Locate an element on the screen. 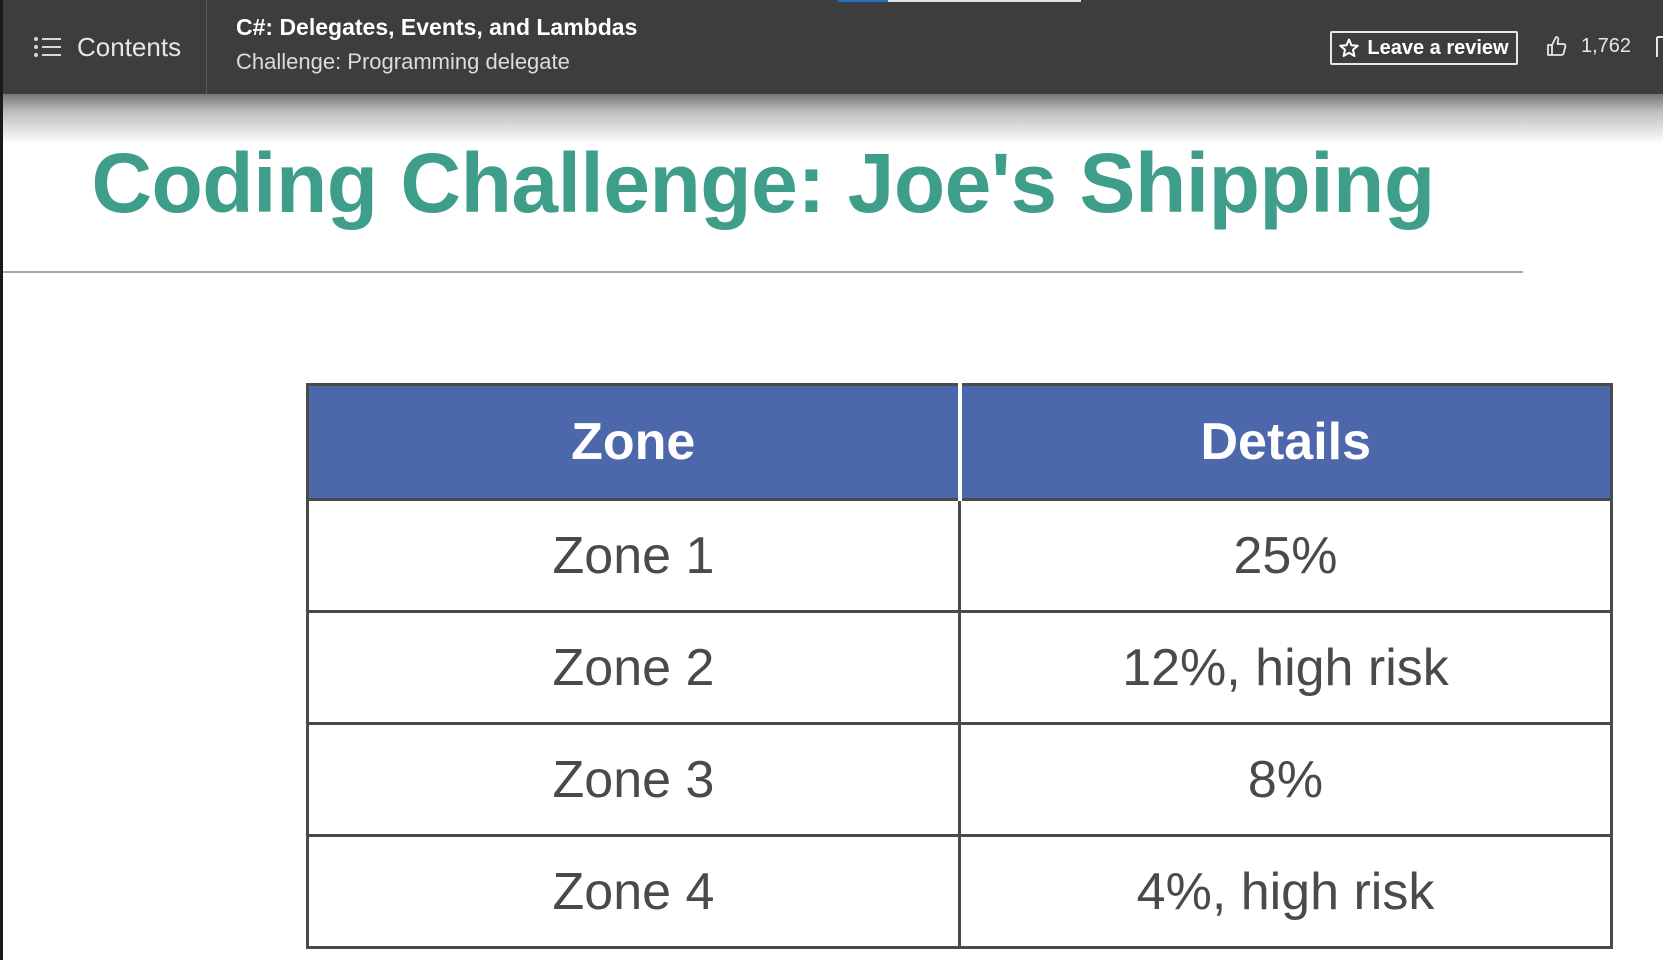 The image size is (1663, 960). details-cell: 8% is located at coordinates (1285, 779).